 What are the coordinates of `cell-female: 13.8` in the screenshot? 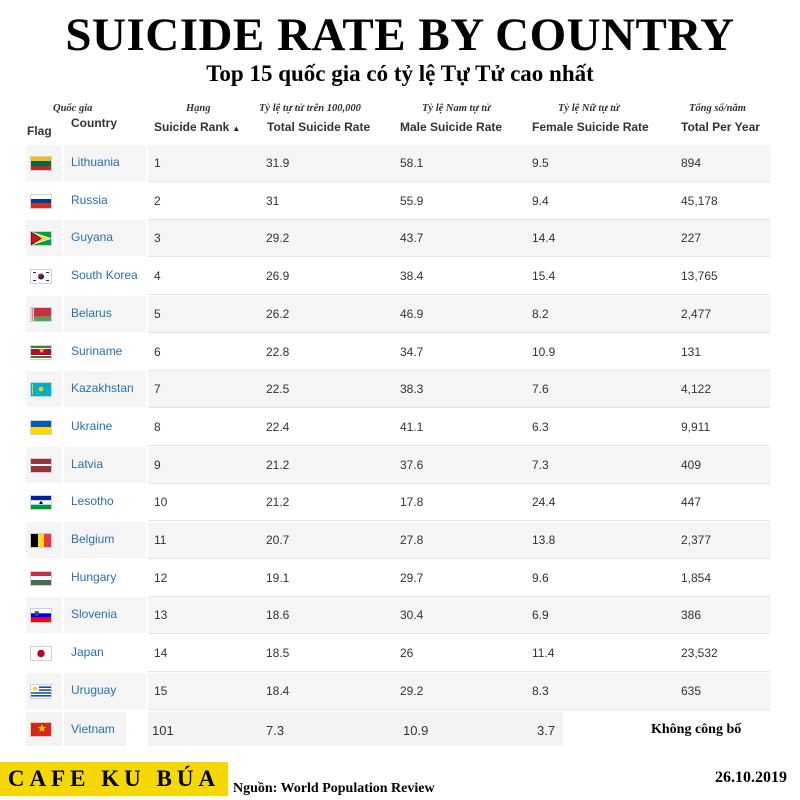 It's located at (544, 540).